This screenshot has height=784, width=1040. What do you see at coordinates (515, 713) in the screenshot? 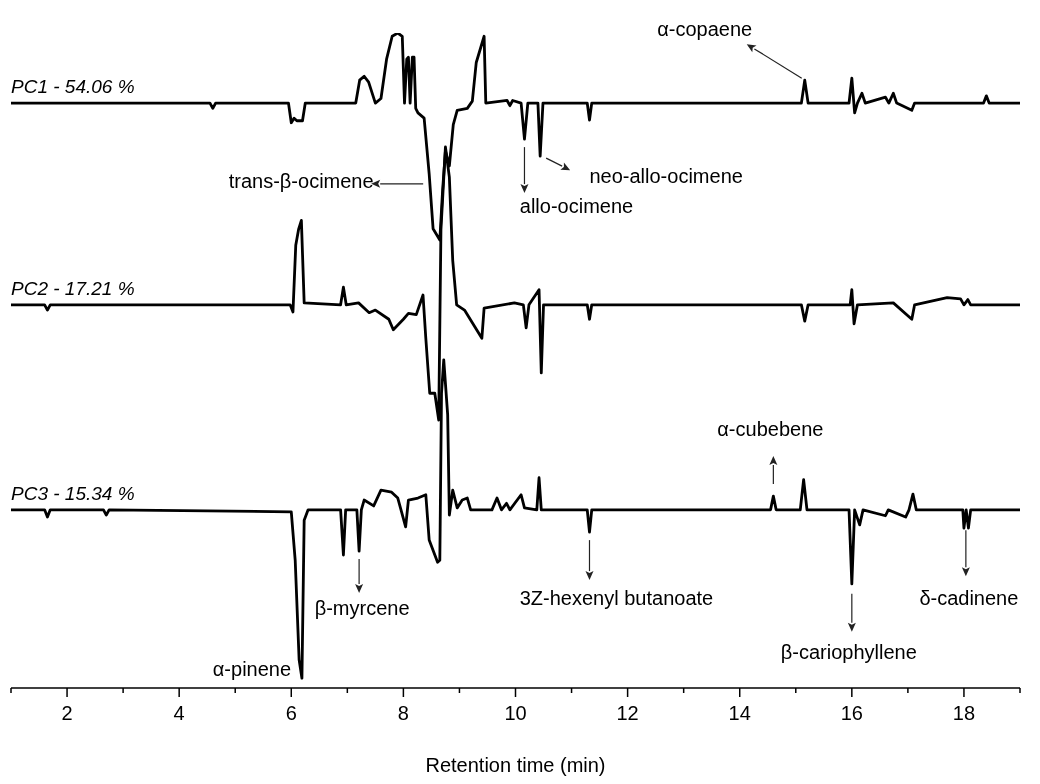
I see `x-tick-label: 10` at bounding box center [515, 713].